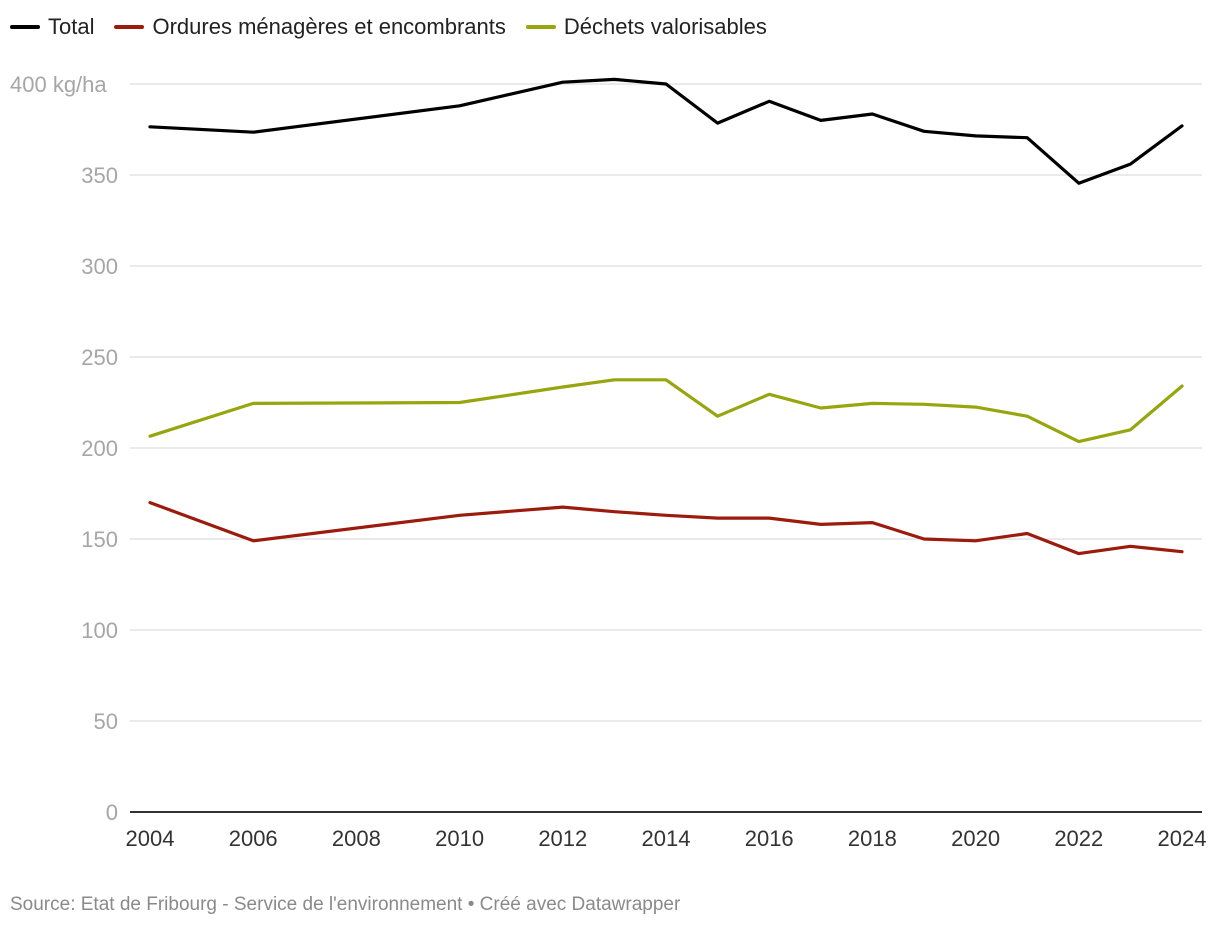 This screenshot has height=930, width=1220. Describe the element at coordinates (666, 131) in the screenshot. I see `series-line-total` at that location.